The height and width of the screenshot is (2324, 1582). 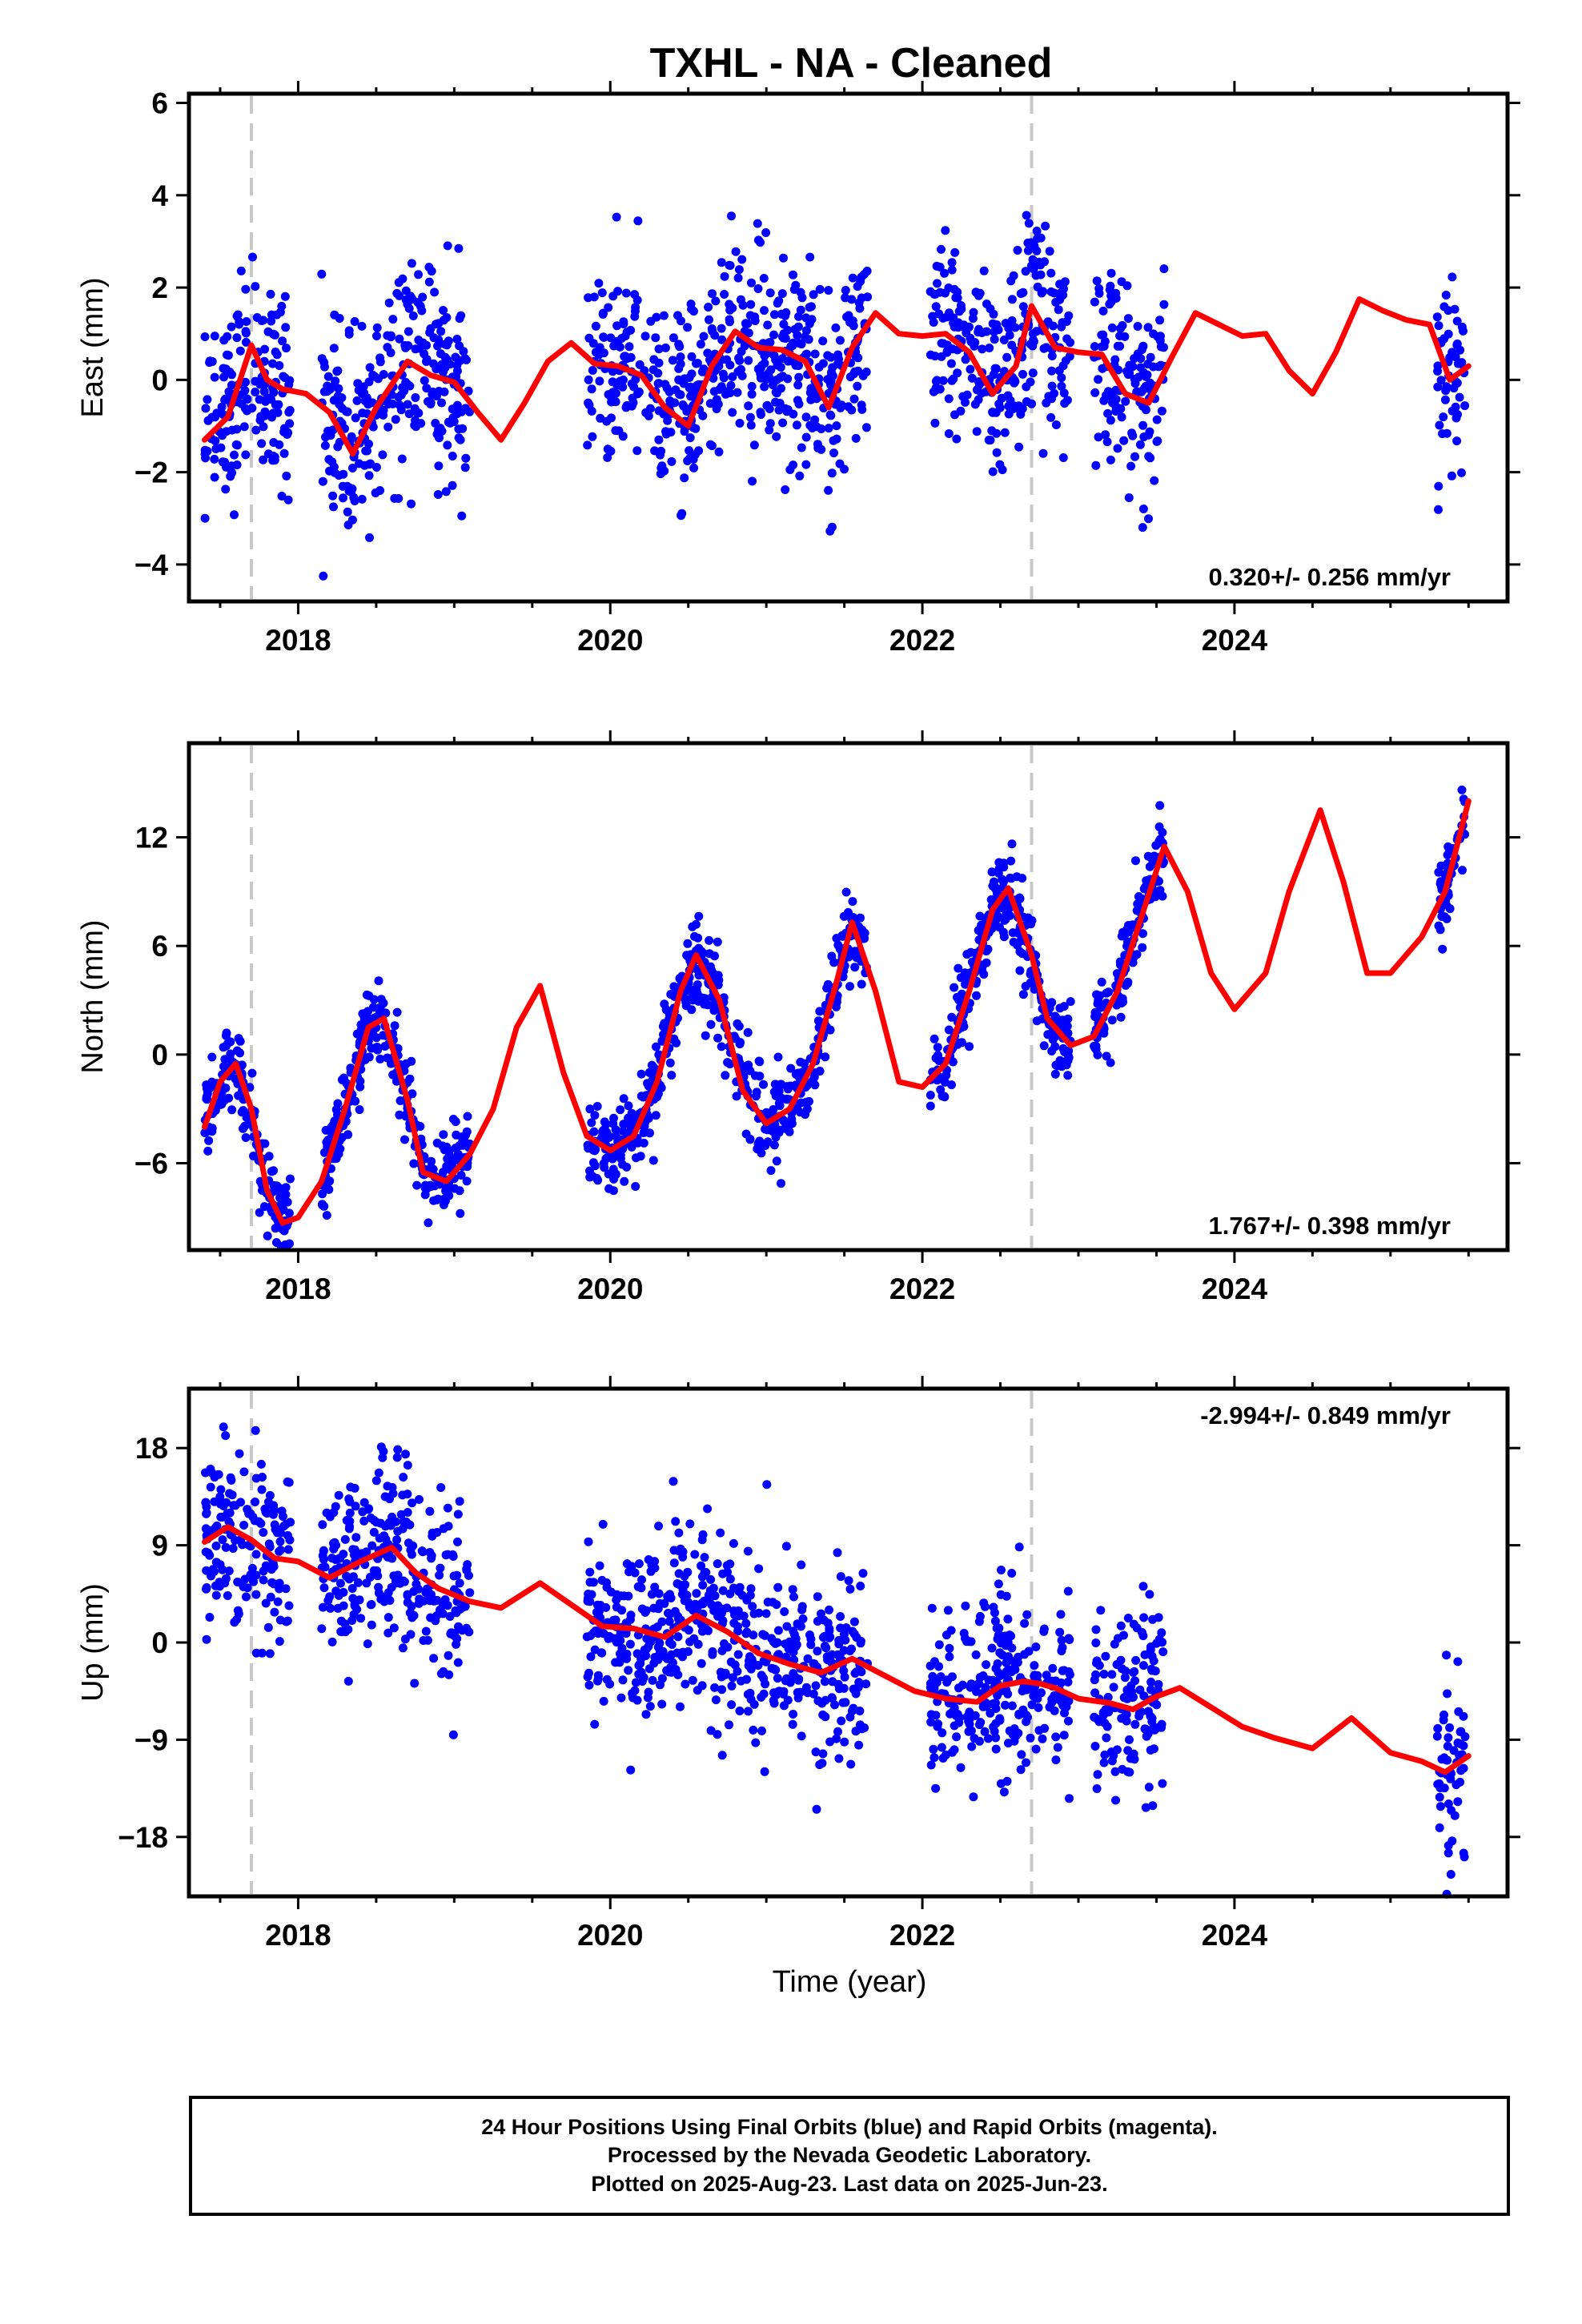 What do you see at coordinates (1235, 1936) in the screenshot?
I see `up-x-tick-label: 2024` at bounding box center [1235, 1936].